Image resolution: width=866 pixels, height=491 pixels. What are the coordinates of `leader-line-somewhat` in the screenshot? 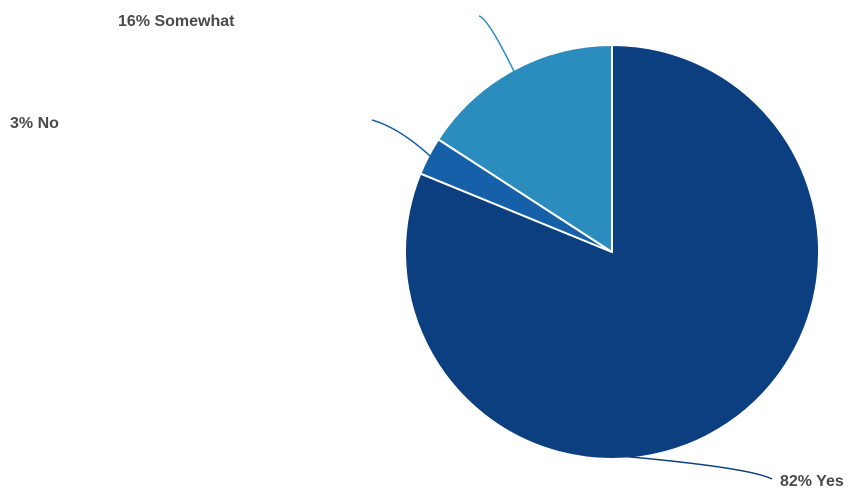 It's located at (497, 44).